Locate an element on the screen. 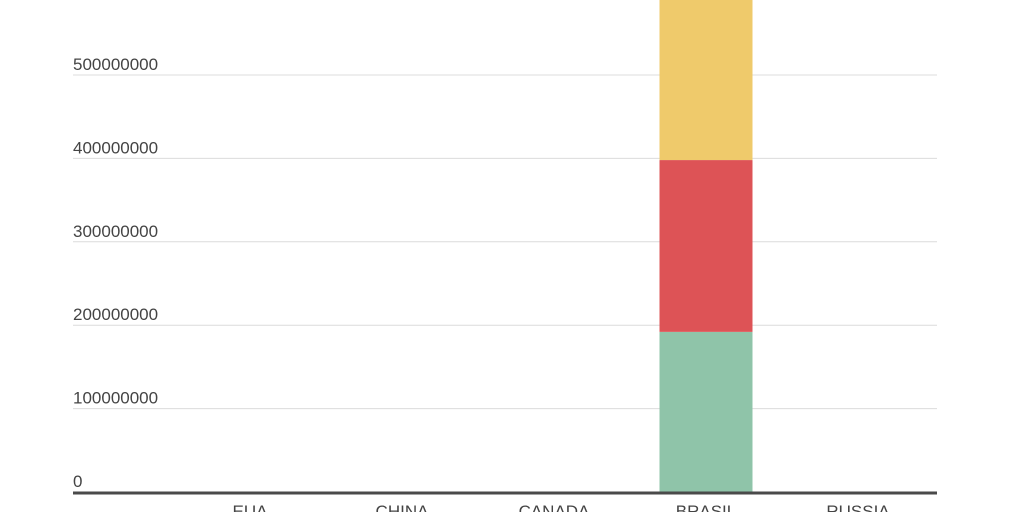 The image size is (1024, 517). x-tick-label: BRASIL is located at coordinates (706, 507).